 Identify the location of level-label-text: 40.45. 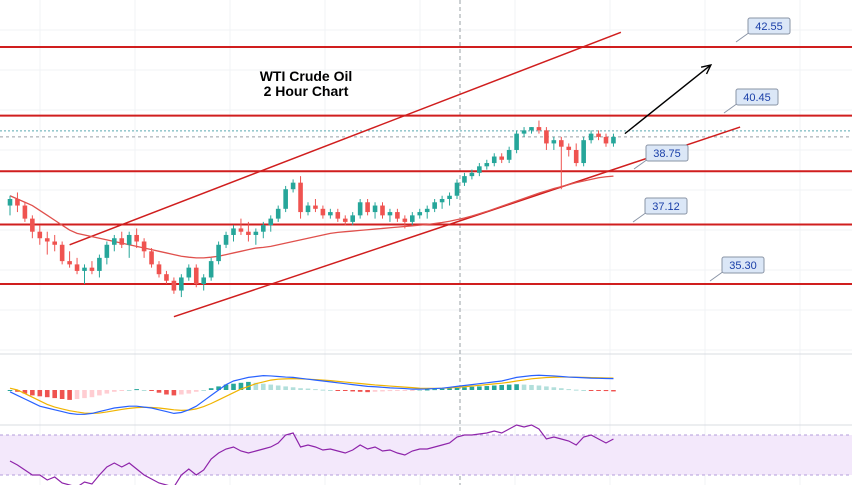
(757, 98).